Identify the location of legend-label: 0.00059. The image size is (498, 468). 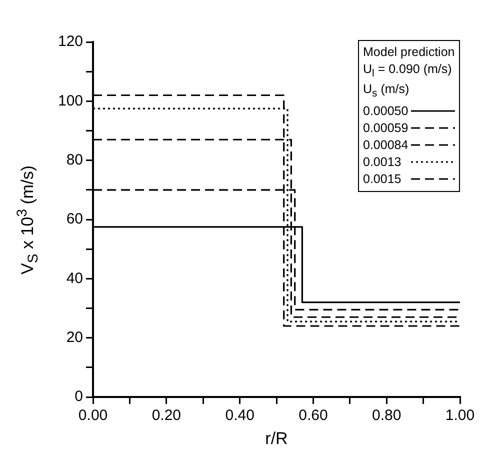
(386, 127).